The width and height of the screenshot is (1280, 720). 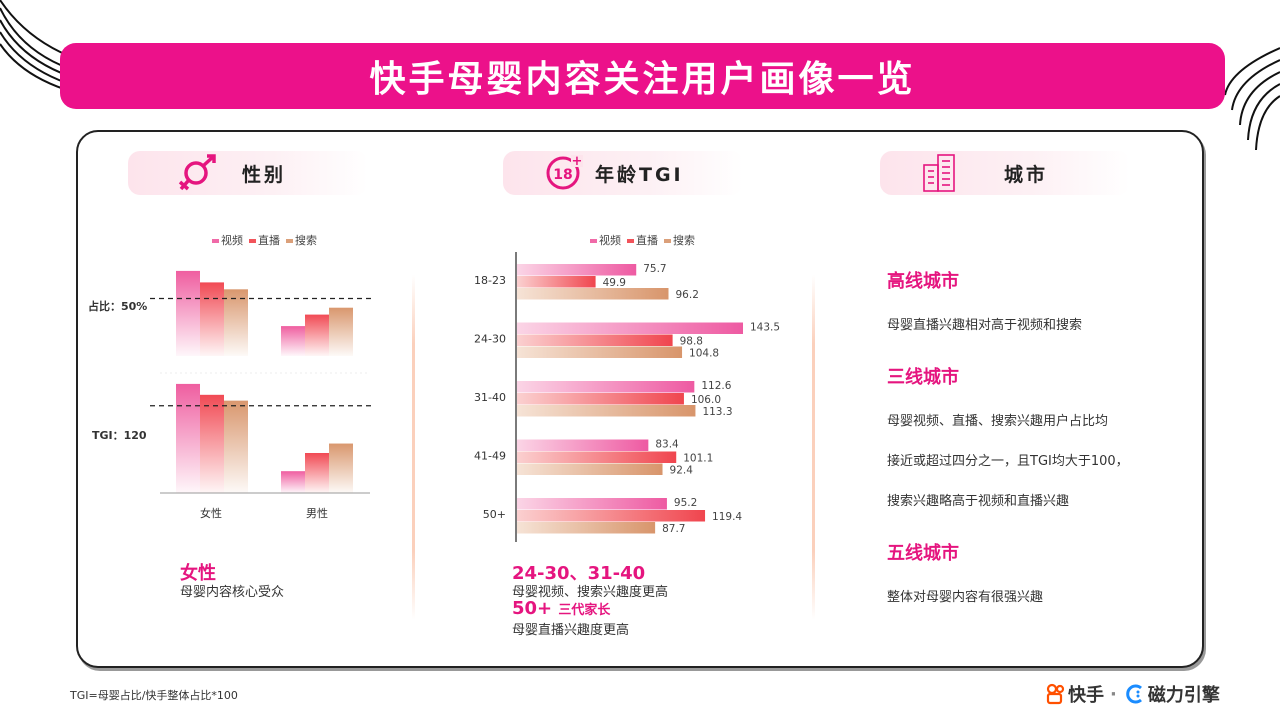 I want to click on gender-chart, so click(x=261, y=382).